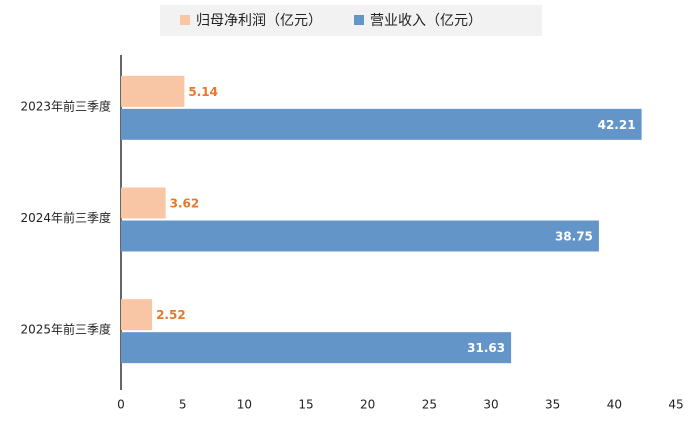 This screenshot has width=700, height=424. What do you see at coordinates (185, 204) in the screenshot?
I see `value-label: 3.62` at bounding box center [185, 204].